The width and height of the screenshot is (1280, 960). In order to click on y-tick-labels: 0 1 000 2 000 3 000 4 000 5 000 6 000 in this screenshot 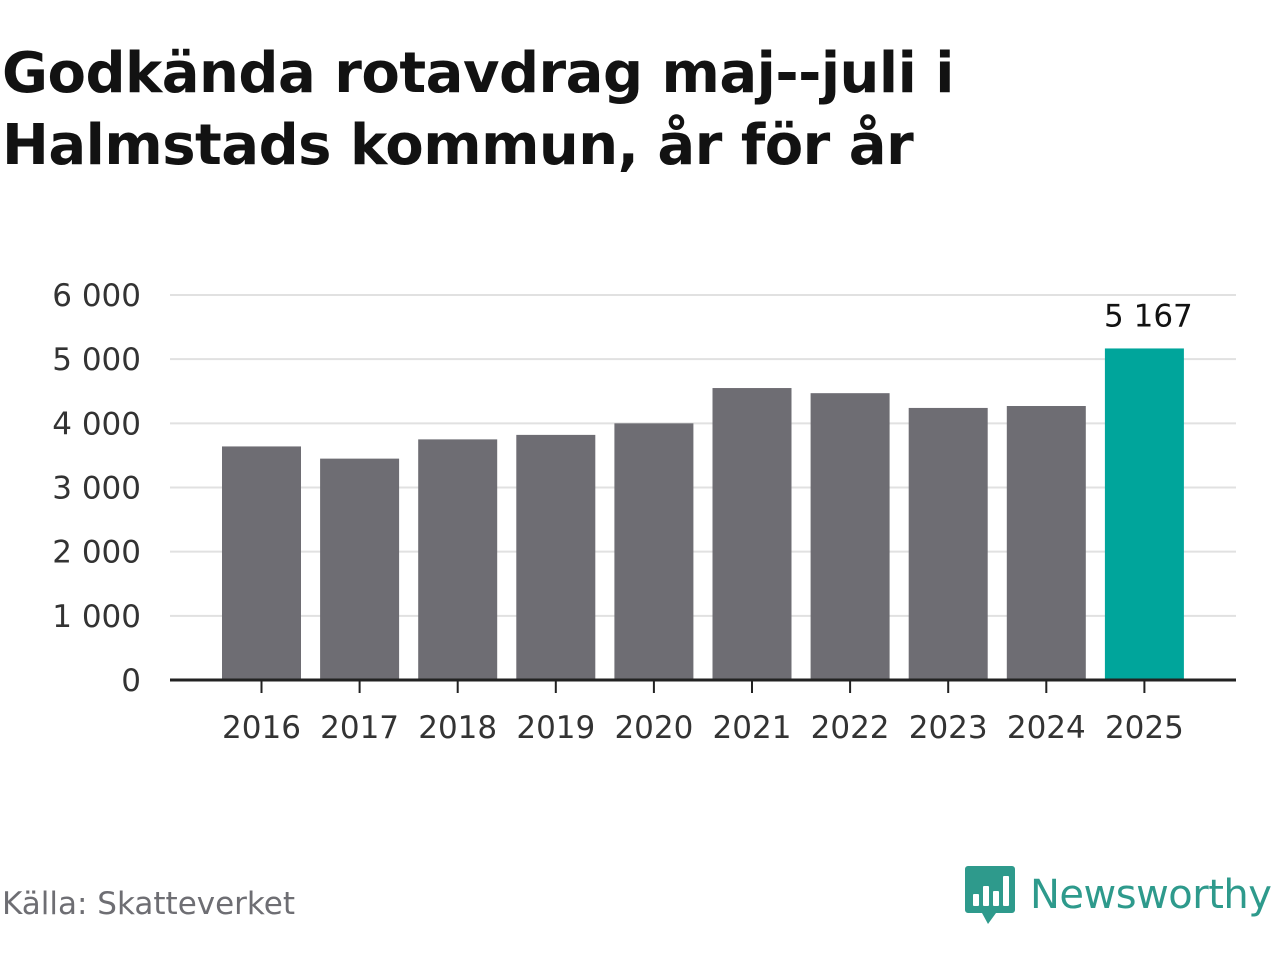, I will do `click(96, 488)`.